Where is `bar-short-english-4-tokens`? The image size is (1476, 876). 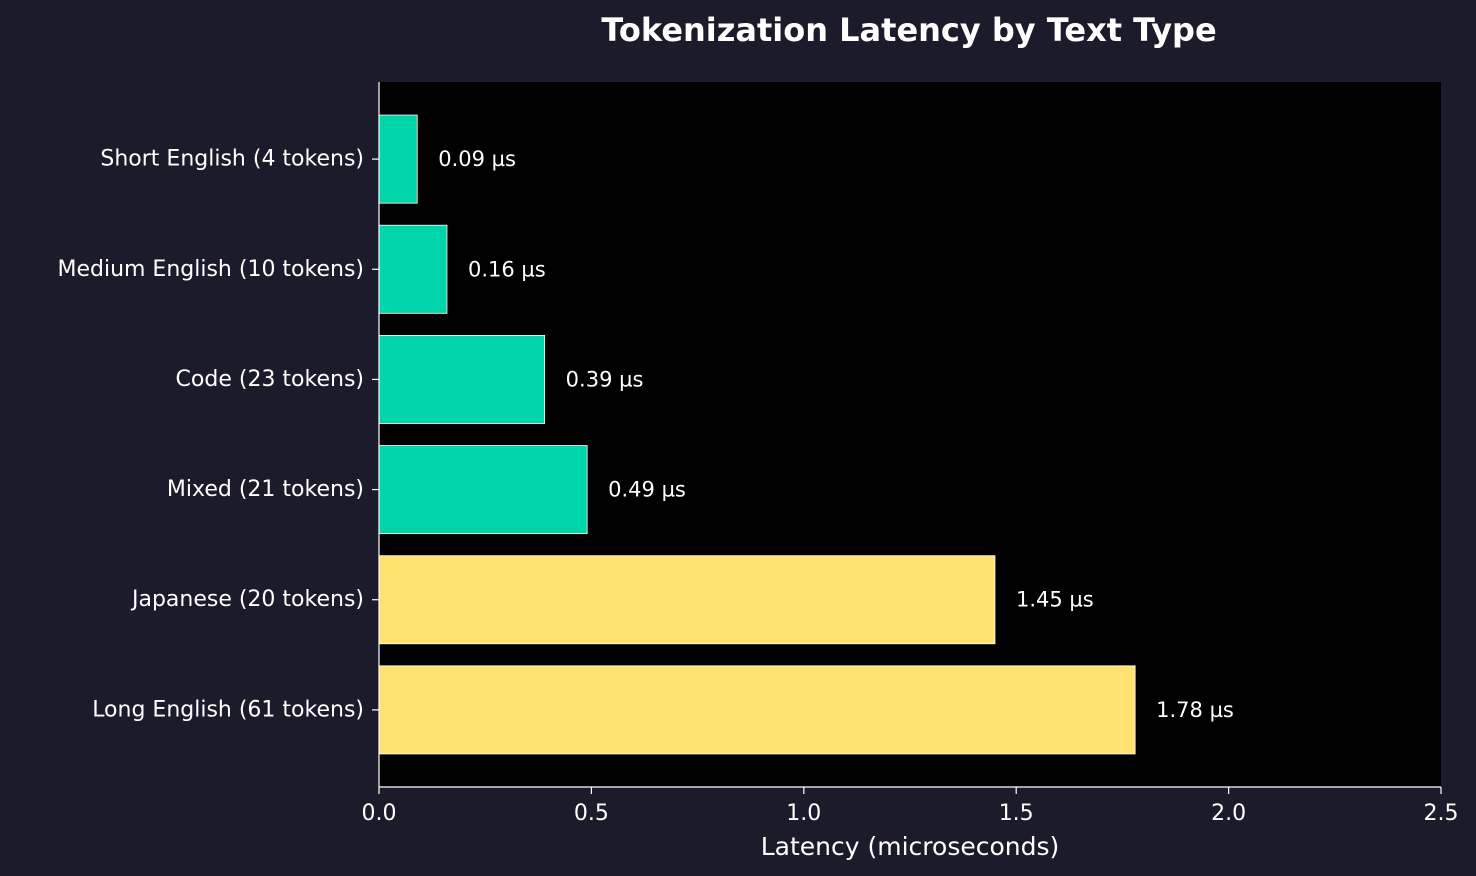 bar-short-english-4-tokens is located at coordinates (398, 159).